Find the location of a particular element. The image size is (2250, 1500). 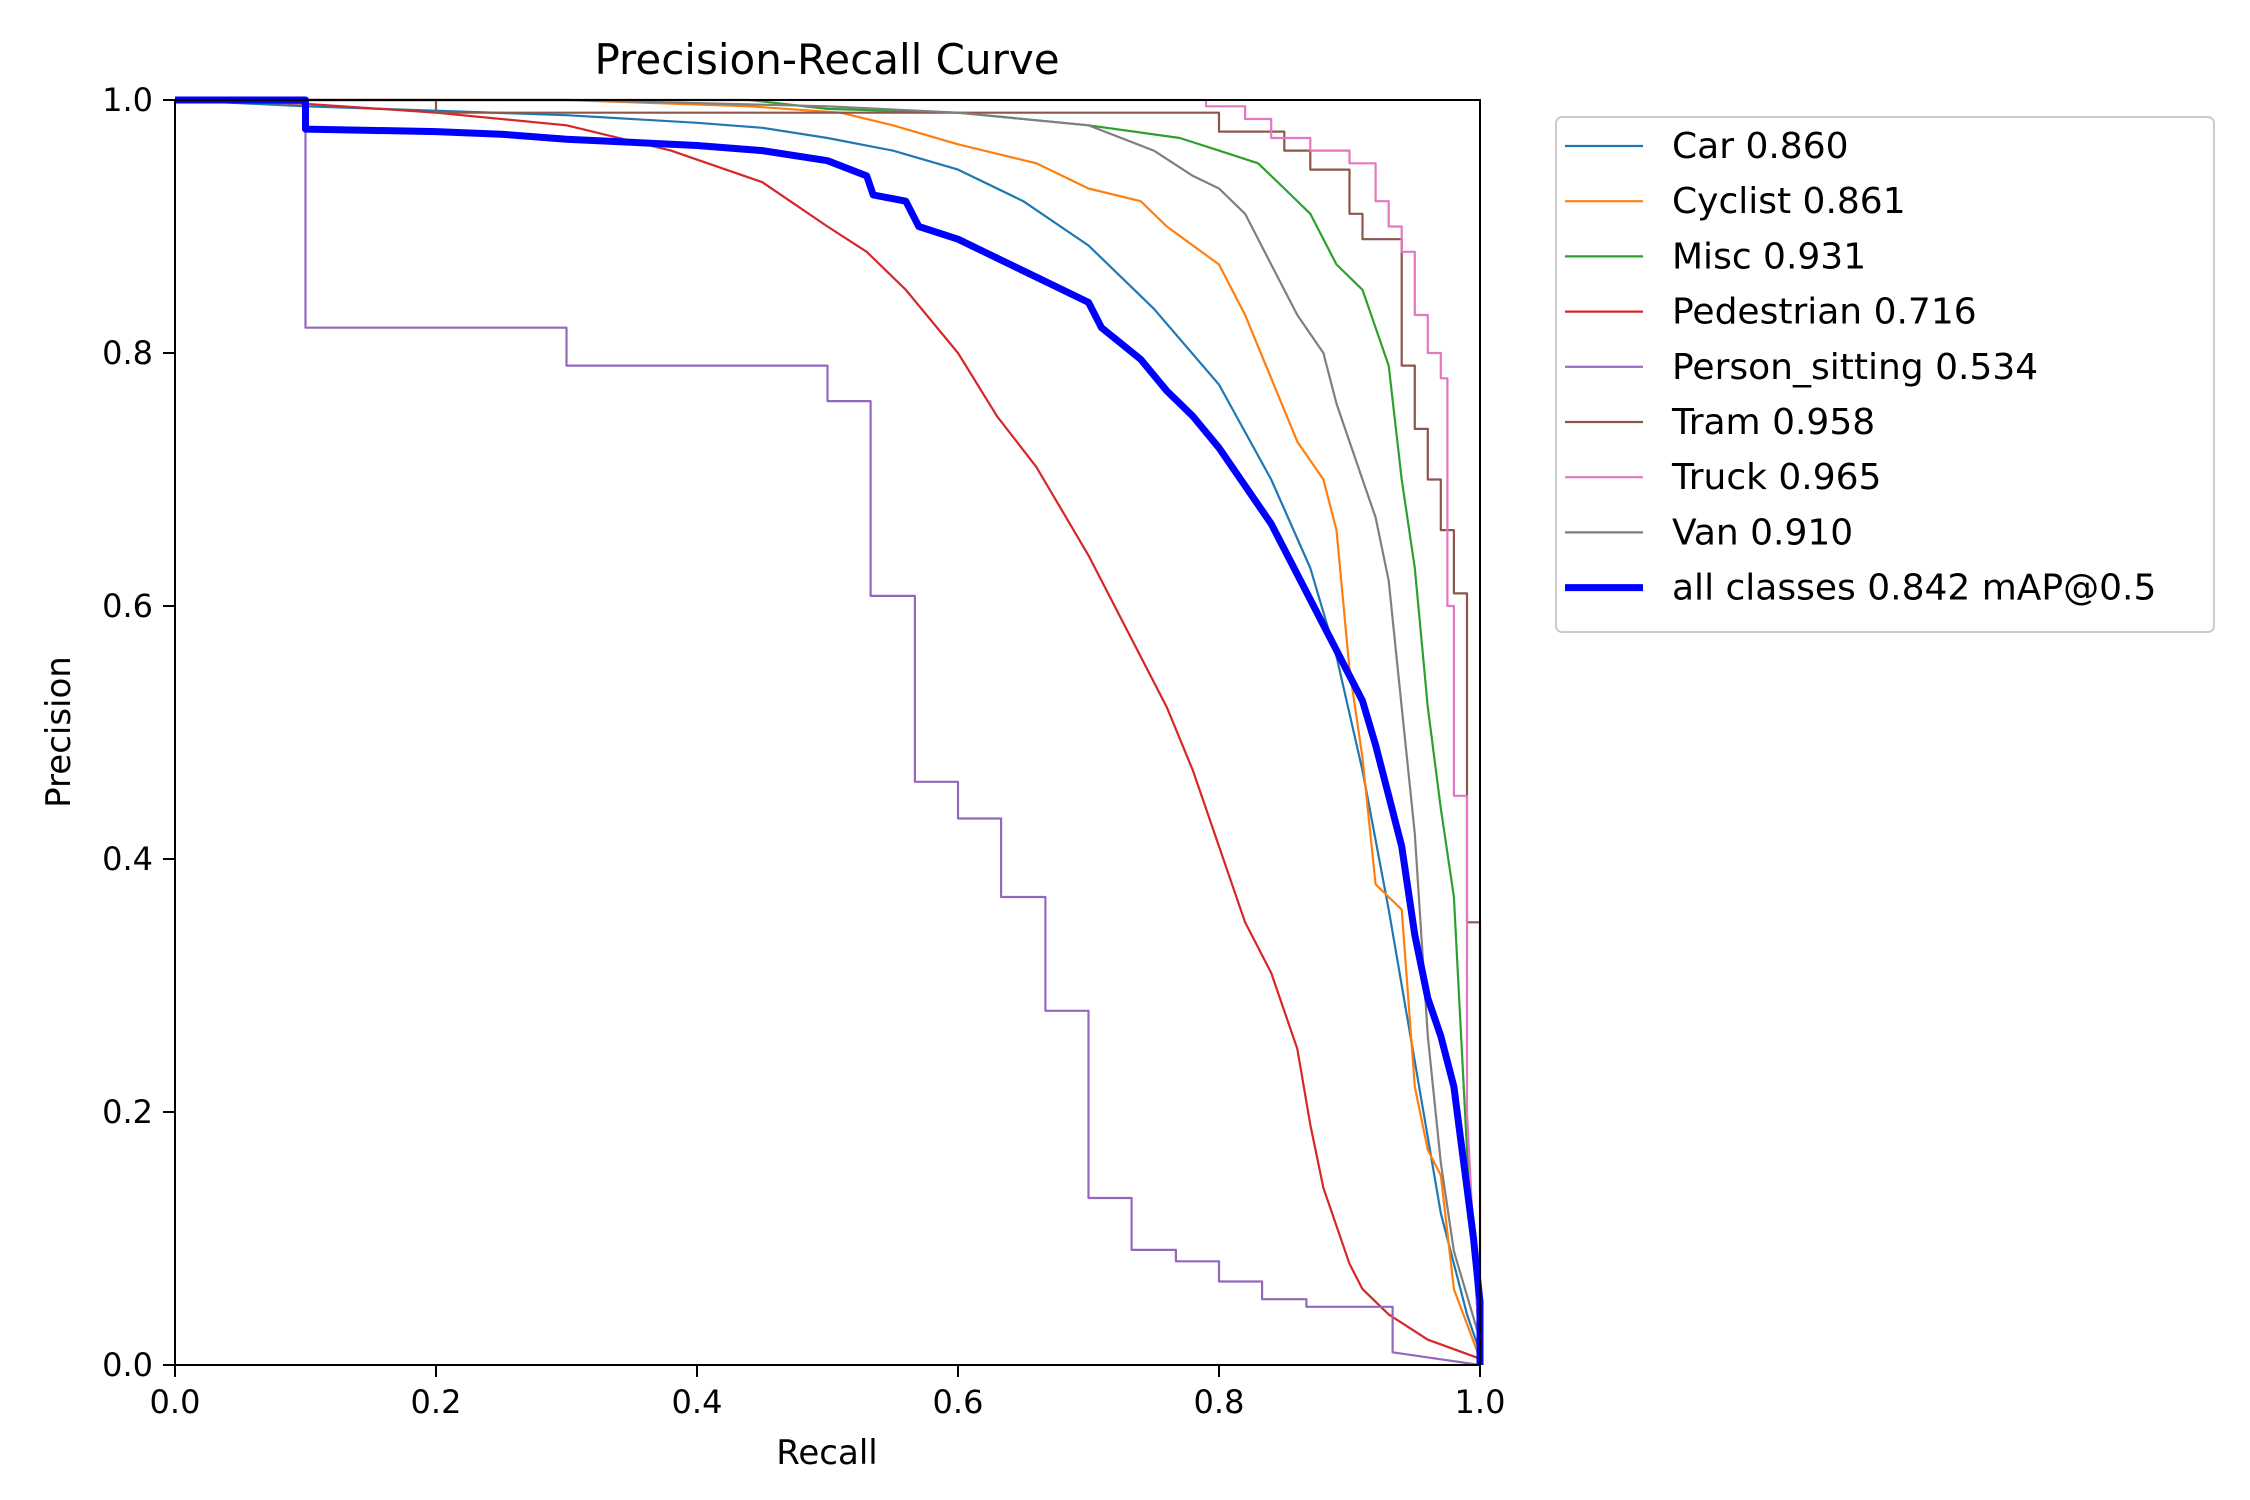

legend-entry-label: Cyclist 0.861 is located at coordinates (1789, 201).